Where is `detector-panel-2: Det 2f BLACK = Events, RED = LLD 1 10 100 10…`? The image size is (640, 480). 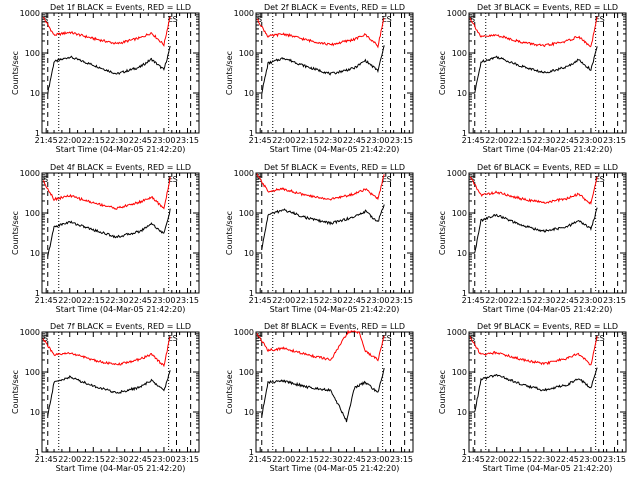 detector-panel-2: Det 2f BLACK = Events, RED = LLD 1 10 100 10… is located at coordinates (319, 78).